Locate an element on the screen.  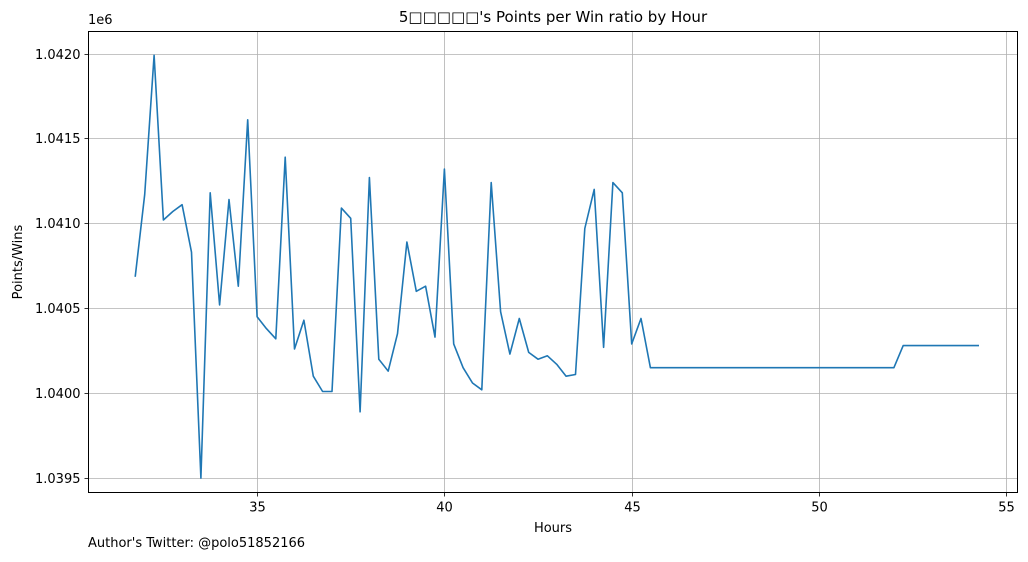
y-tick-label: 1.0410 is located at coordinates (58, 224).